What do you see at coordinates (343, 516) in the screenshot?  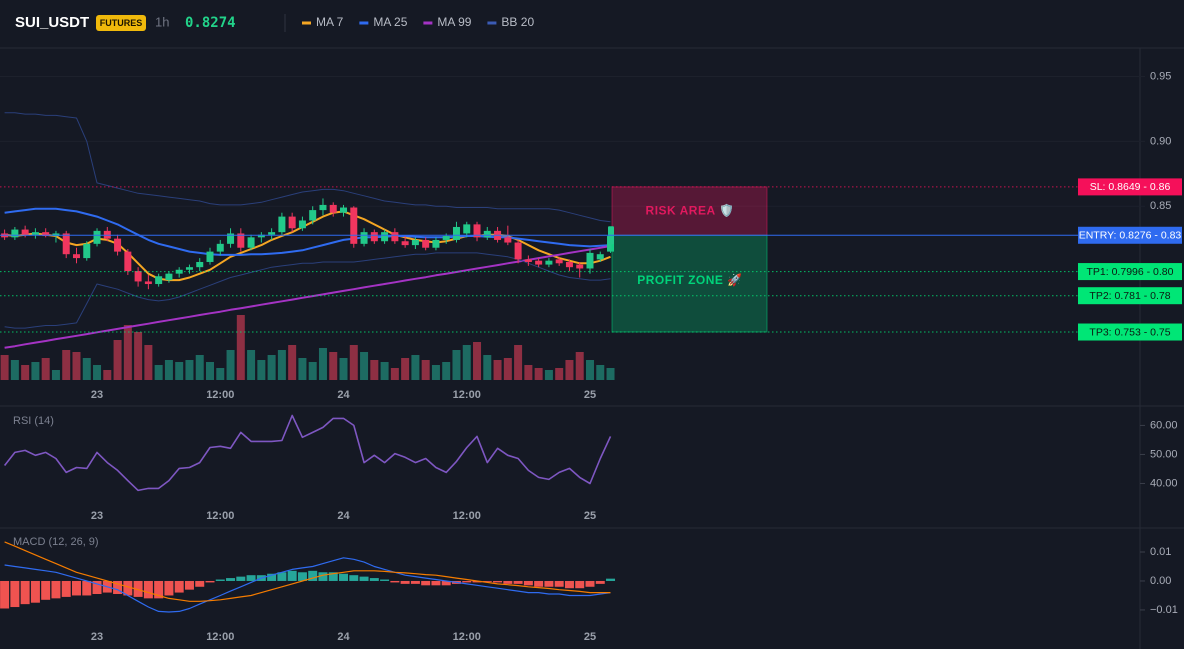 I see `x-tick-label: 24` at bounding box center [343, 516].